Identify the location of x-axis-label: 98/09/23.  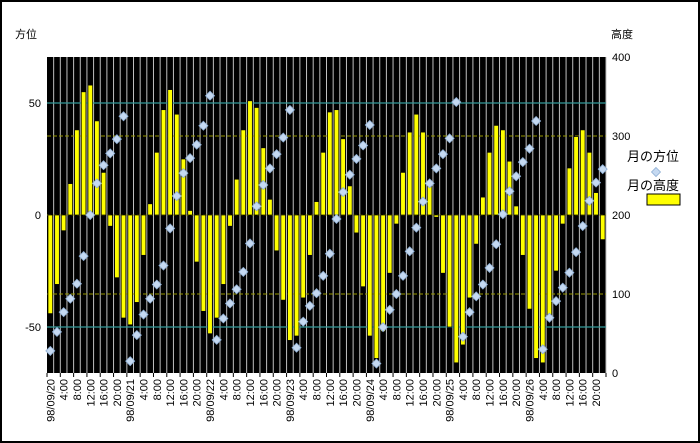
(291, 400).